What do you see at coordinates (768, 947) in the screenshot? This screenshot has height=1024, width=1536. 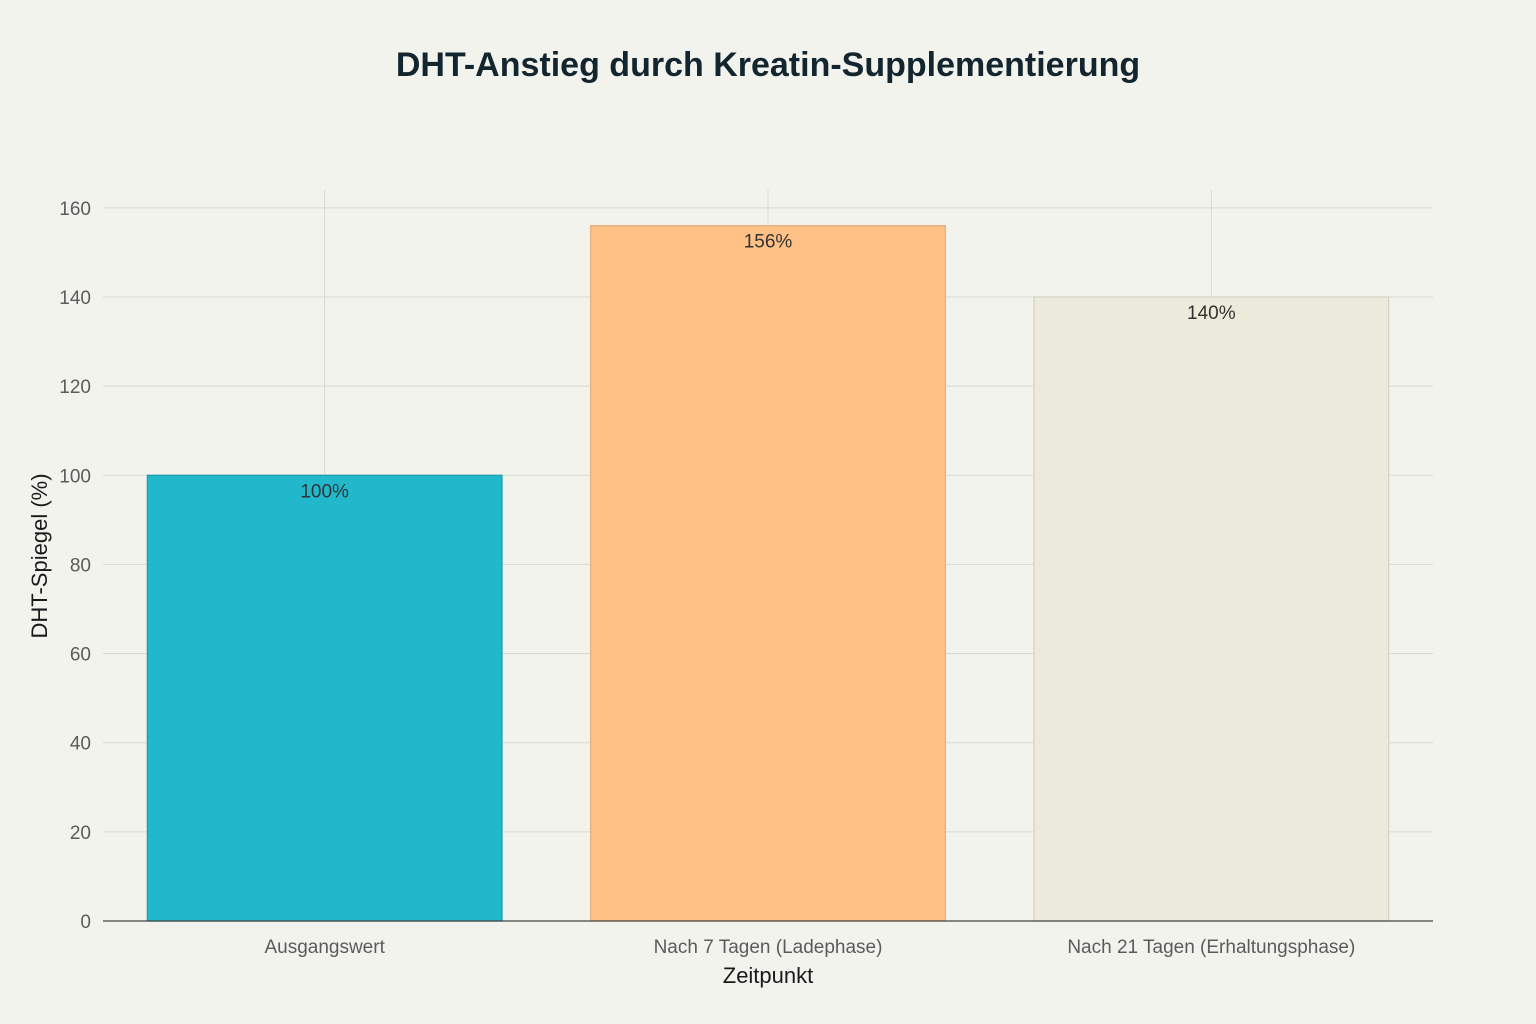 I see `x-tick-label: Nach 7 Tagen (Ladephase)` at bounding box center [768, 947].